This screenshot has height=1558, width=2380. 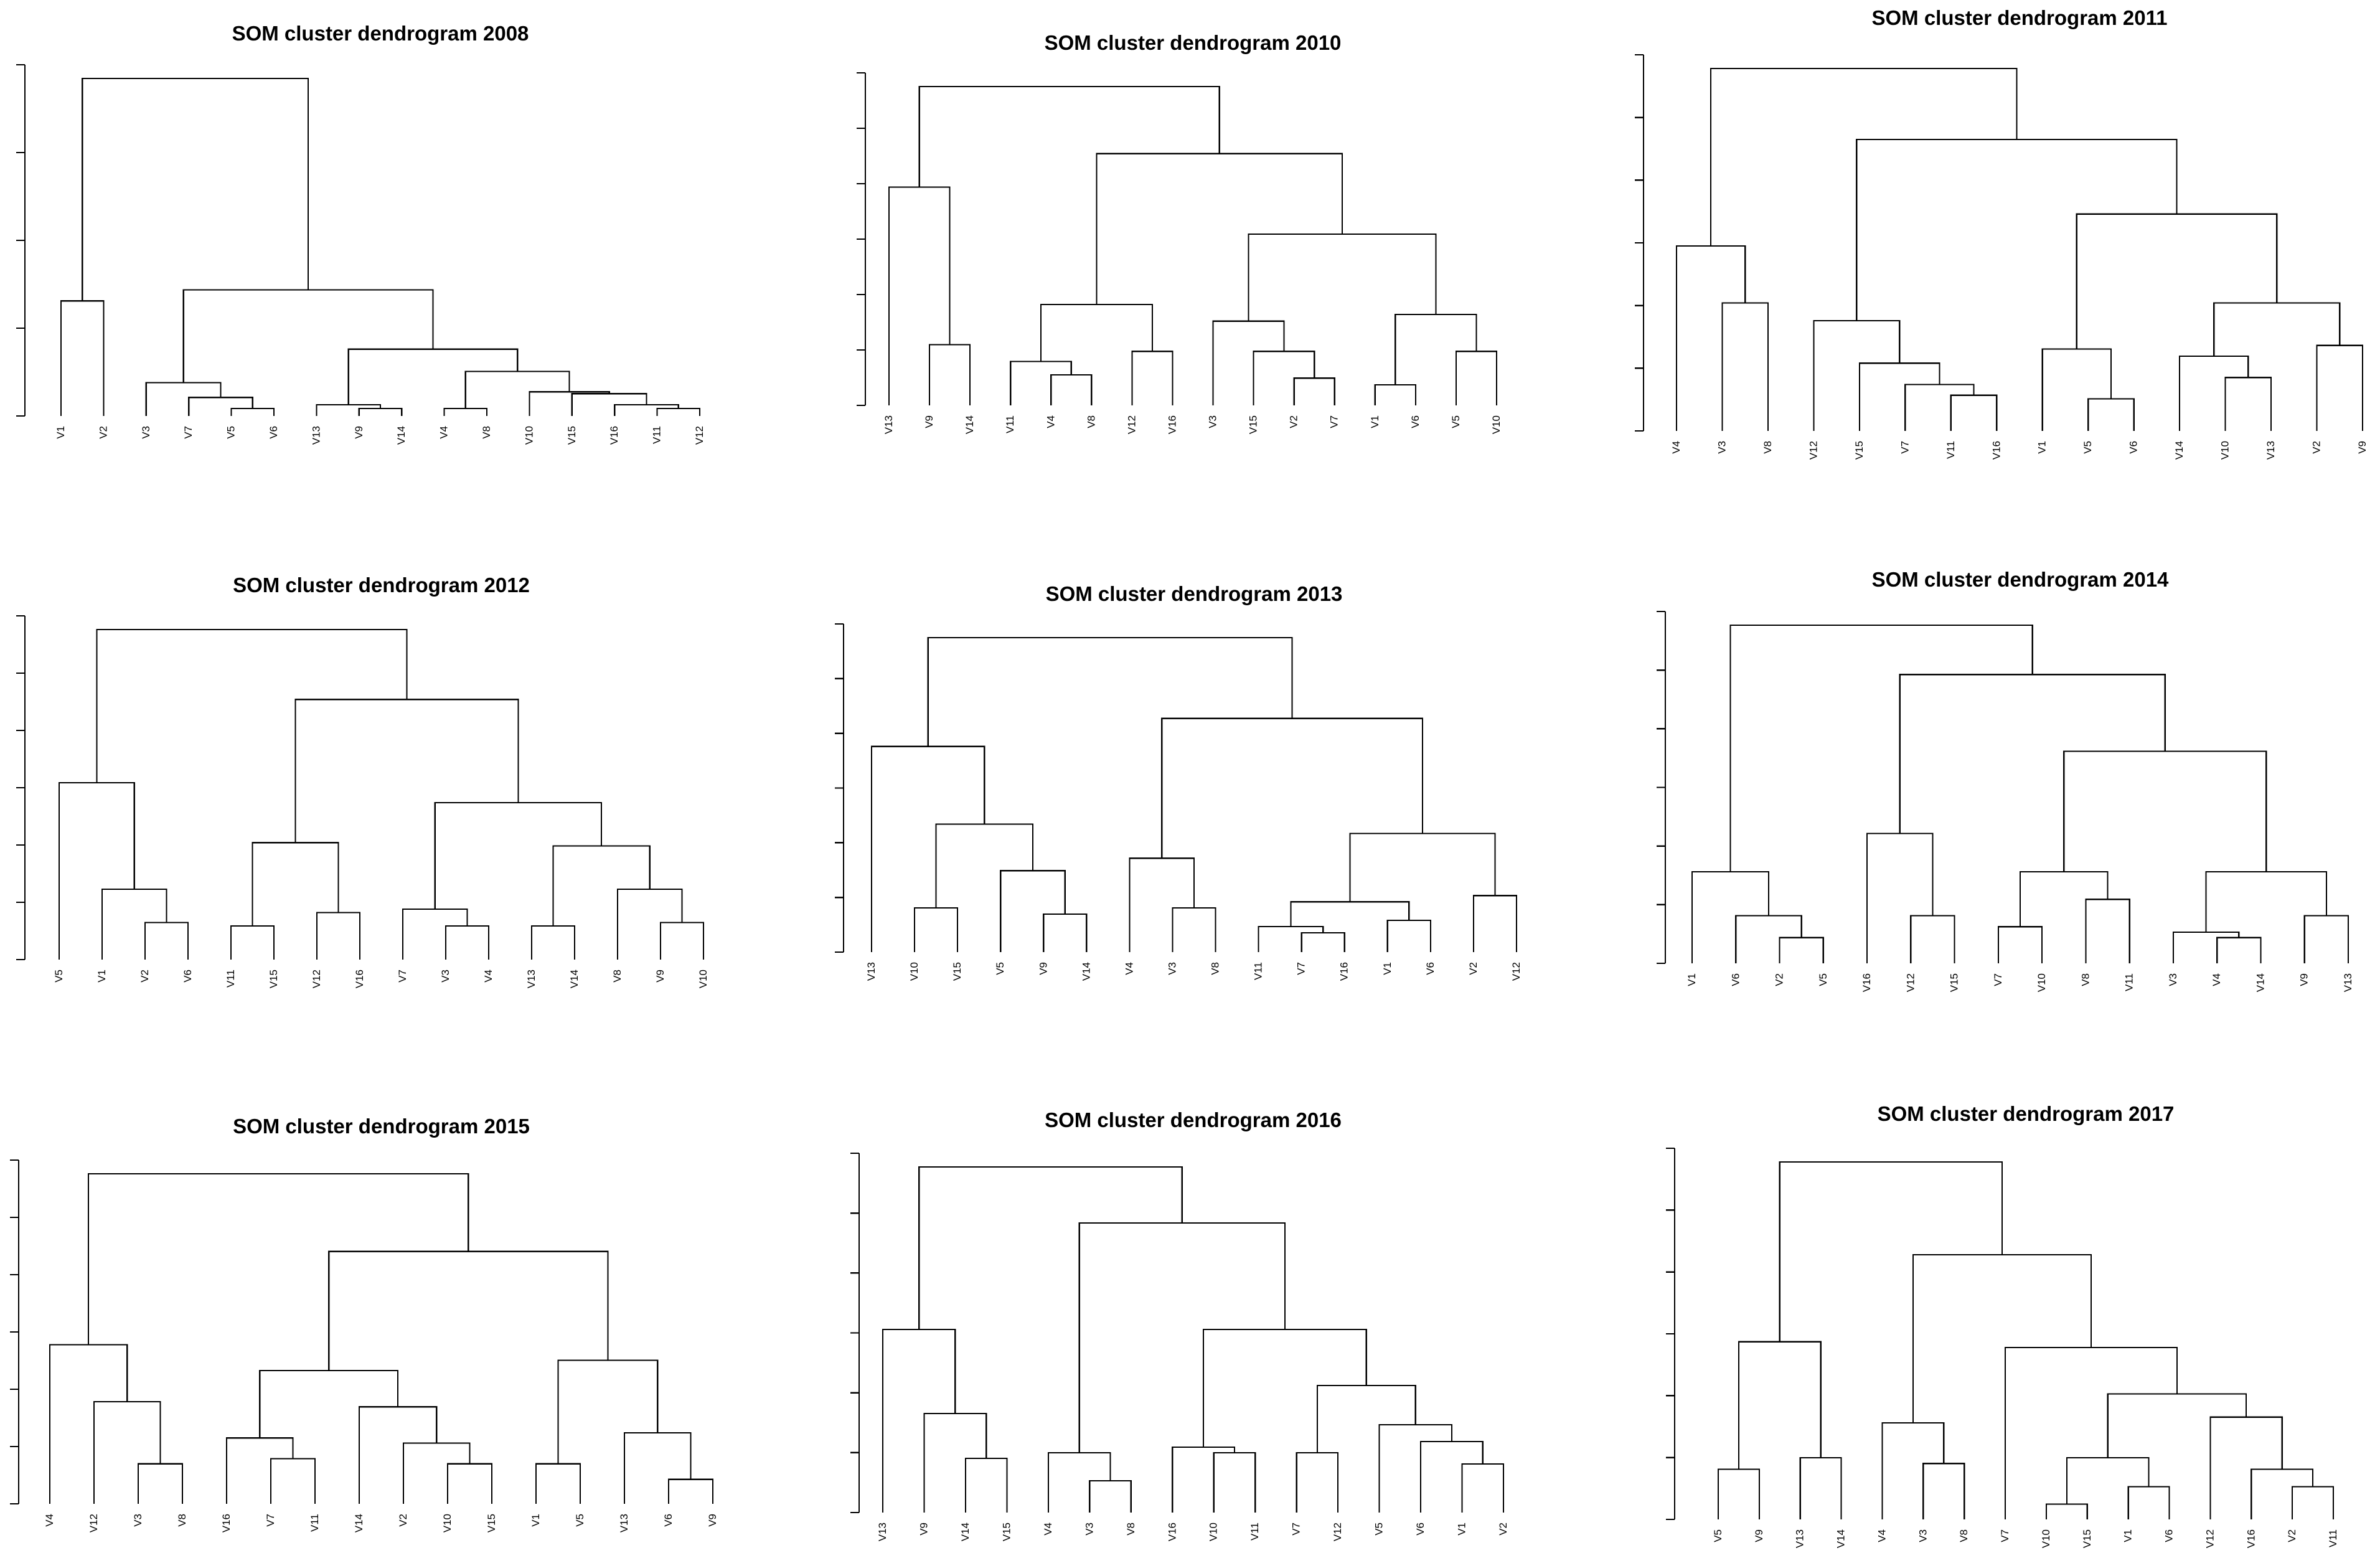 What do you see at coordinates (1086, 972) in the screenshot?
I see `leaf-label: V14` at bounding box center [1086, 972].